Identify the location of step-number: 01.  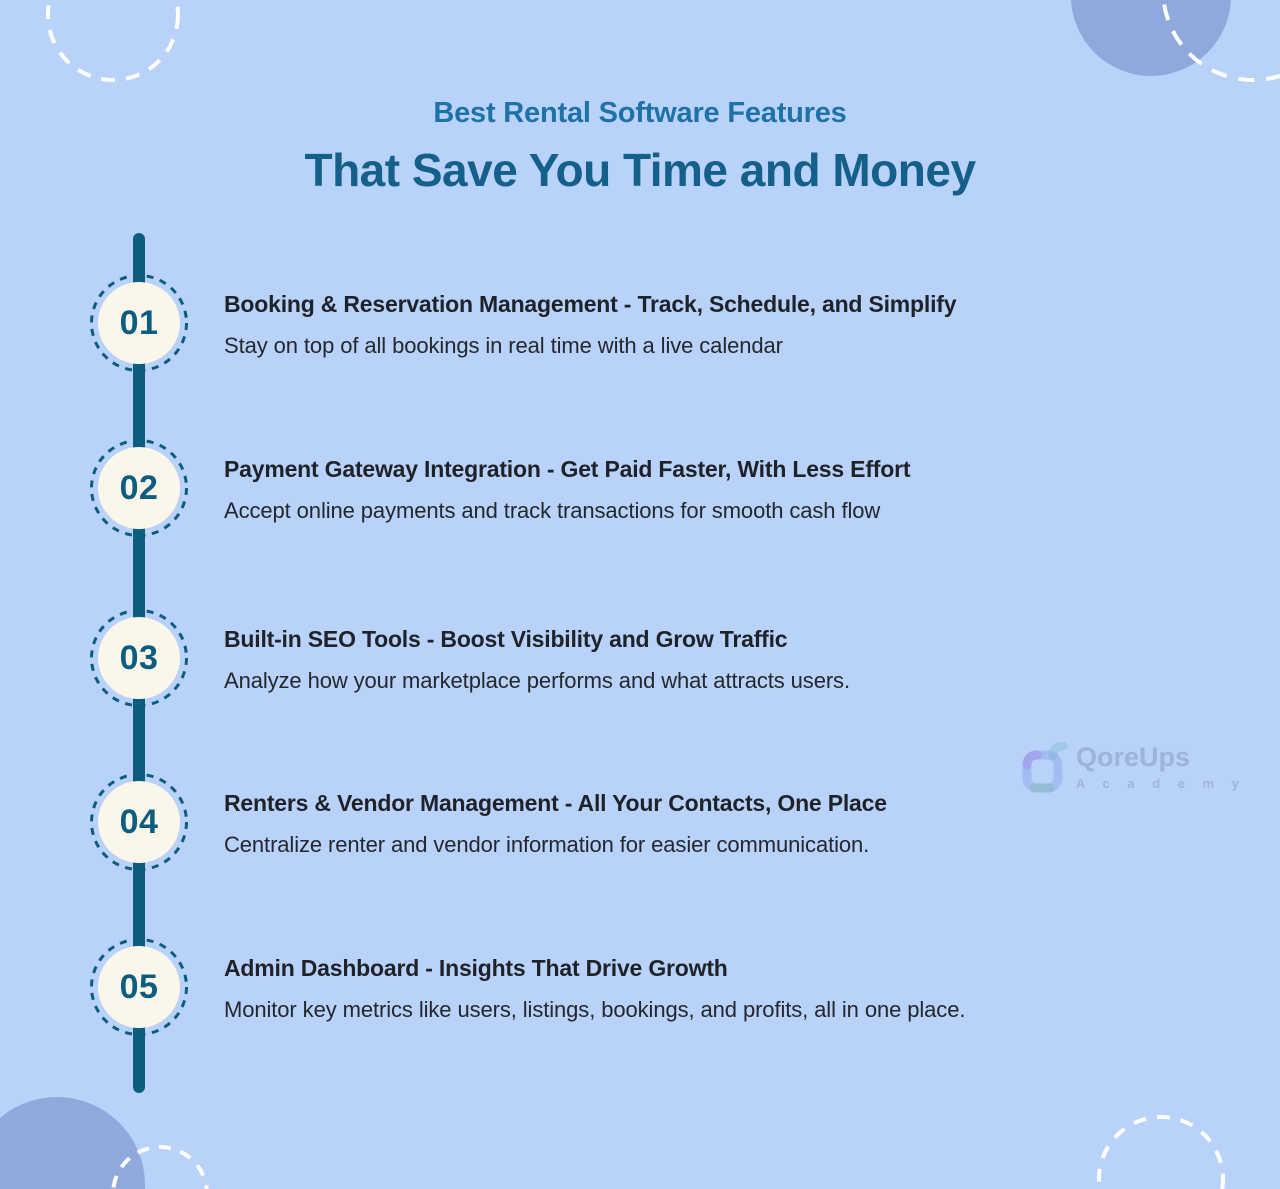
(139, 322).